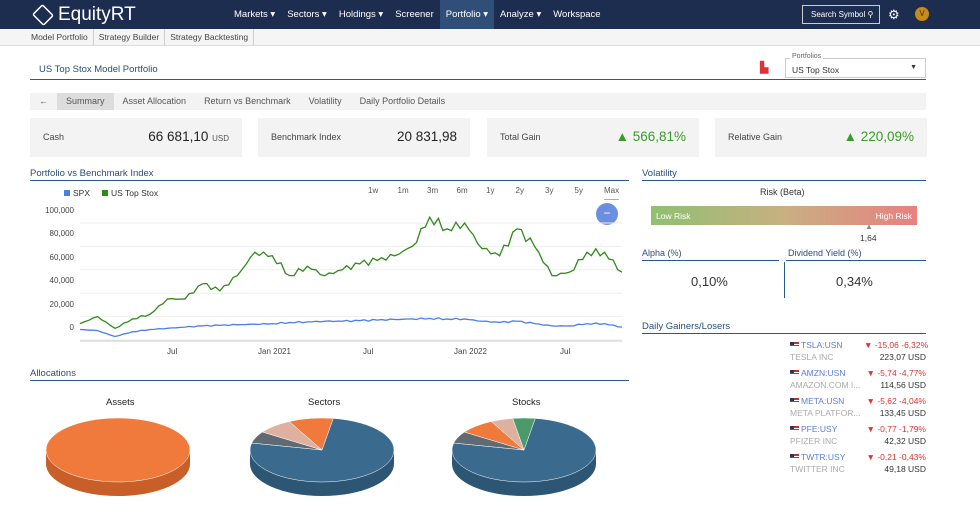 Image resolution: width=980 pixels, height=521 pixels. Describe the element at coordinates (612, 193) in the screenshot. I see `range-Max: Max` at that location.